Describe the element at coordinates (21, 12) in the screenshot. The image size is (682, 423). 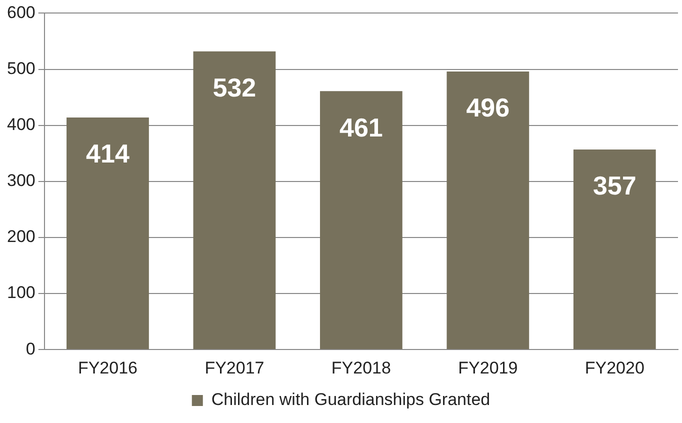
I see `y-tick-label: 600` at that location.